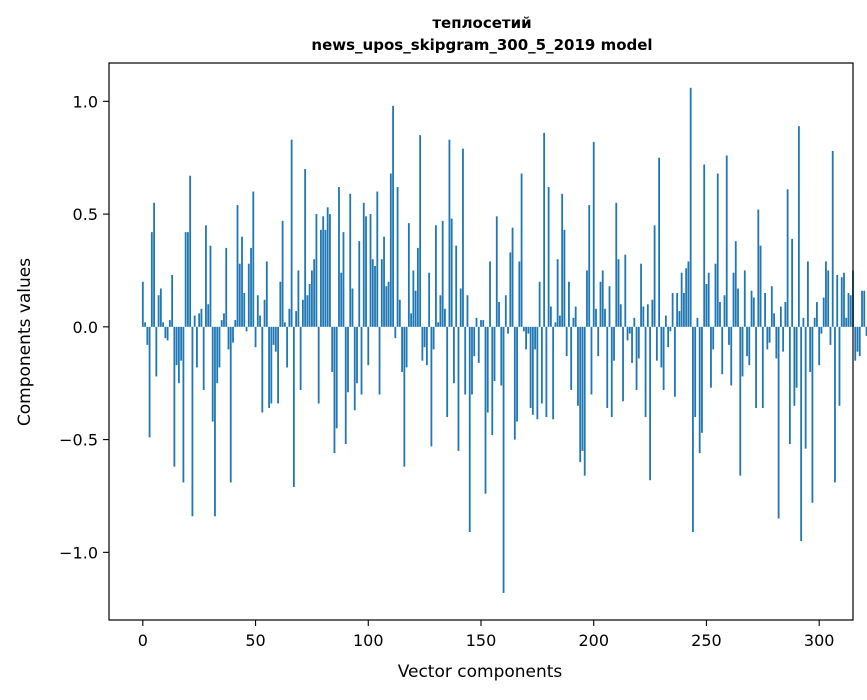 The width and height of the screenshot is (867, 700). Describe the element at coordinates (78, 440) in the screenshot. I see `y-tick-label: −0.5` at that location.